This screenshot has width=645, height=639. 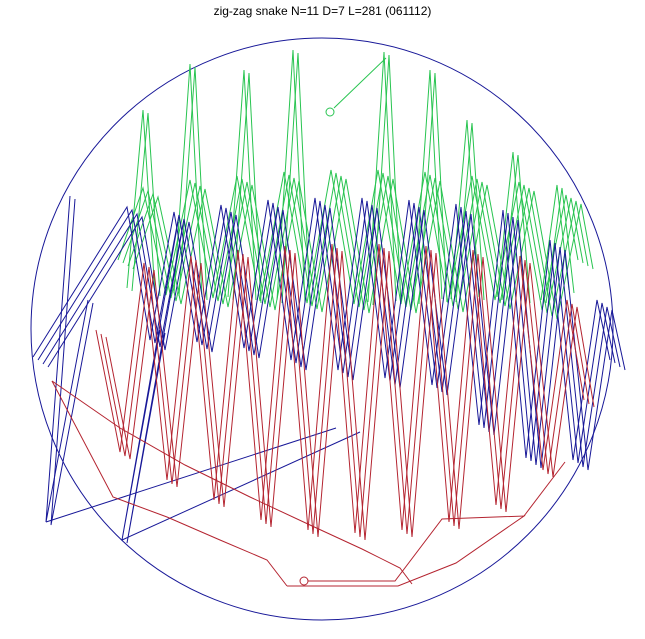 I want to click on green-start-marker, so click(x=330, y=112).